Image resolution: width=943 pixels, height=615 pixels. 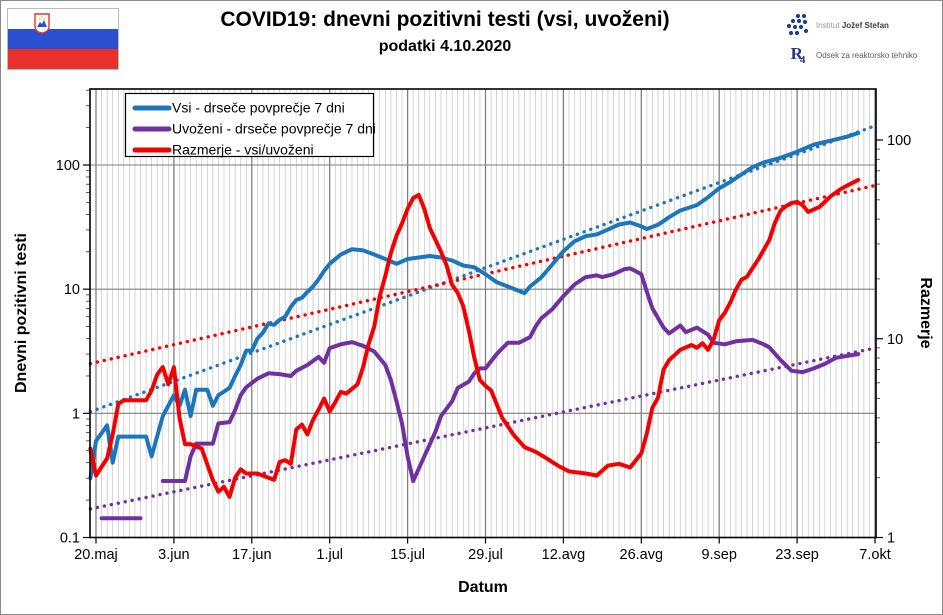 I want to click on chart-subtitle: podatki 4.10.2020, so click(x=445, y=46).